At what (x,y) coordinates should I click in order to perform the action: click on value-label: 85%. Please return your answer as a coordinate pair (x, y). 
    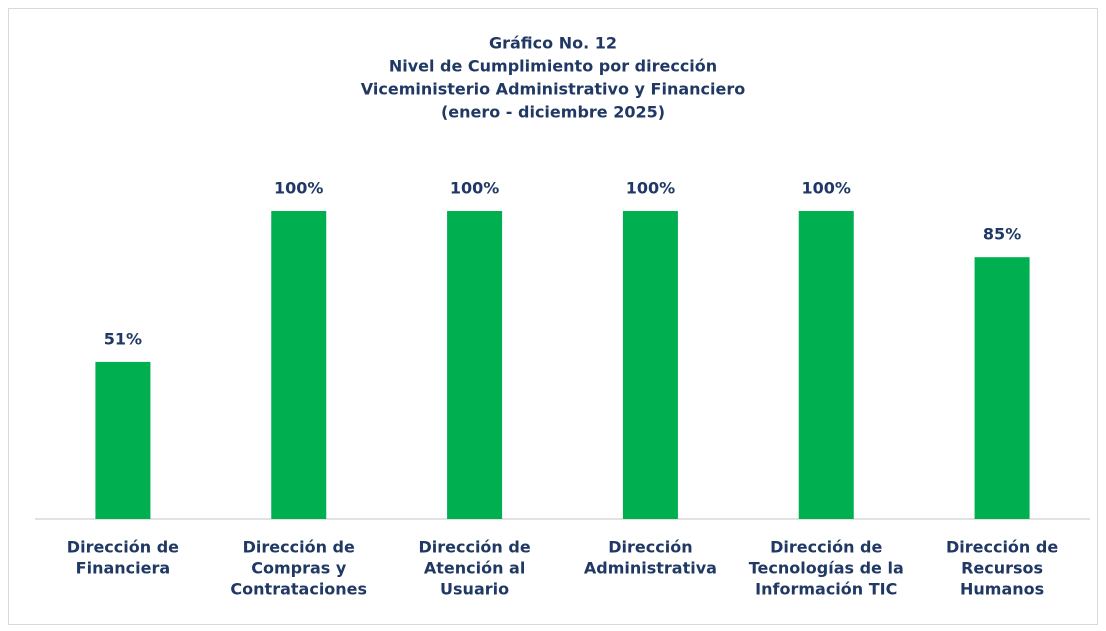
    Looking at the image, I should click on (1002, 234).